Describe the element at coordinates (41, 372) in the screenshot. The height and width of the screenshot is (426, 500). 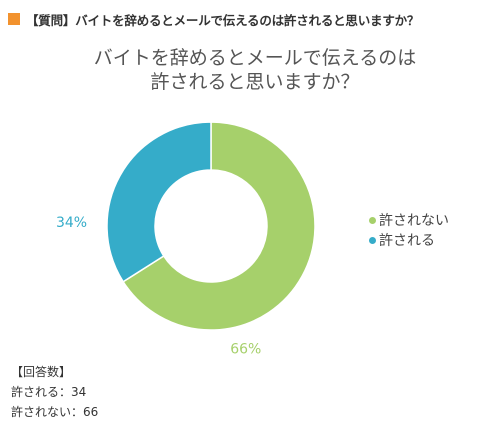
I see `summary-heading: 【回答数】` at that location.